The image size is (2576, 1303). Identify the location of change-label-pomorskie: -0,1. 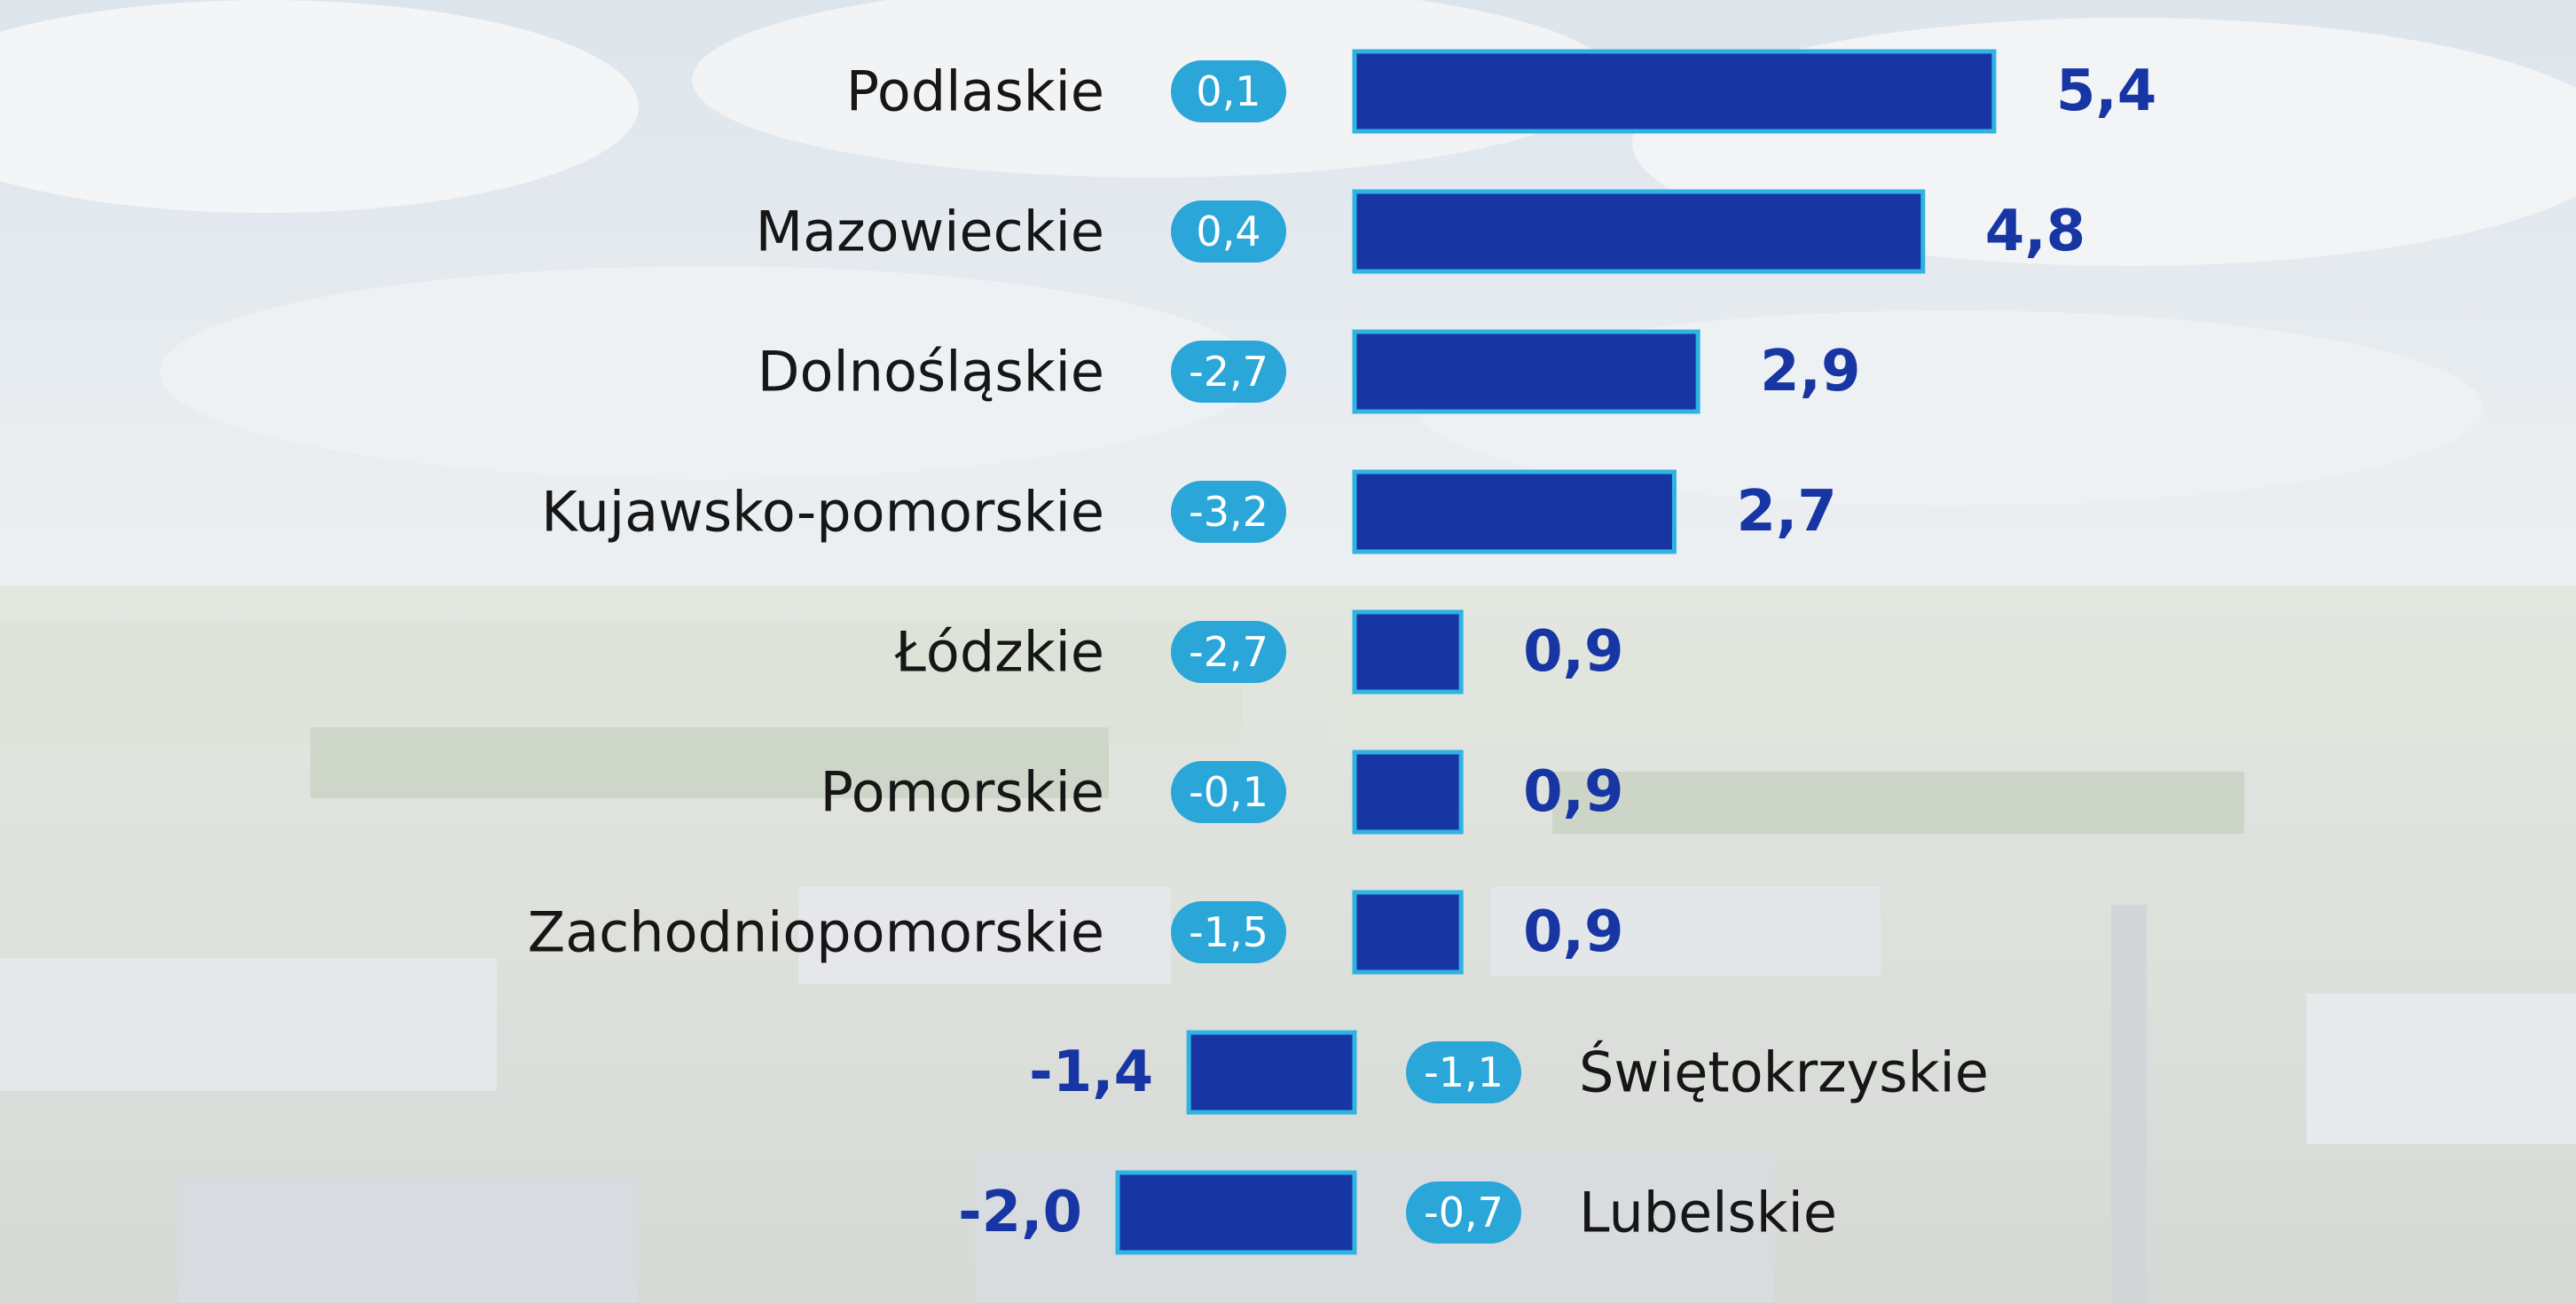
(1228, 792).